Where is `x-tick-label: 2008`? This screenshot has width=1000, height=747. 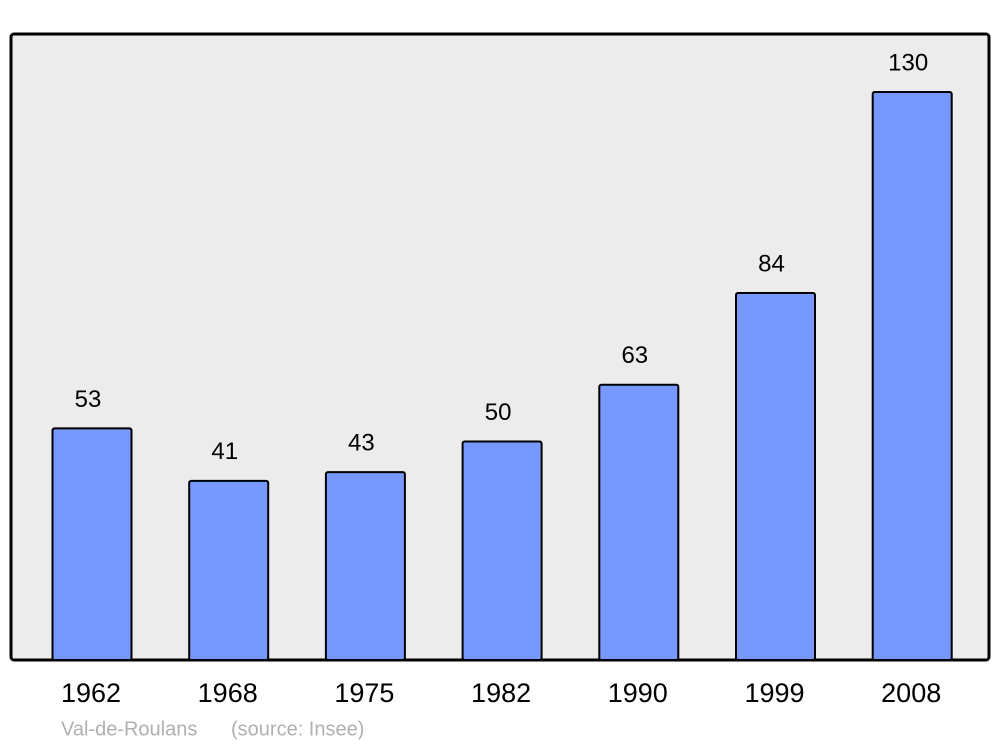 x-tick-label: 2008 is located at coordinates (911, 693).